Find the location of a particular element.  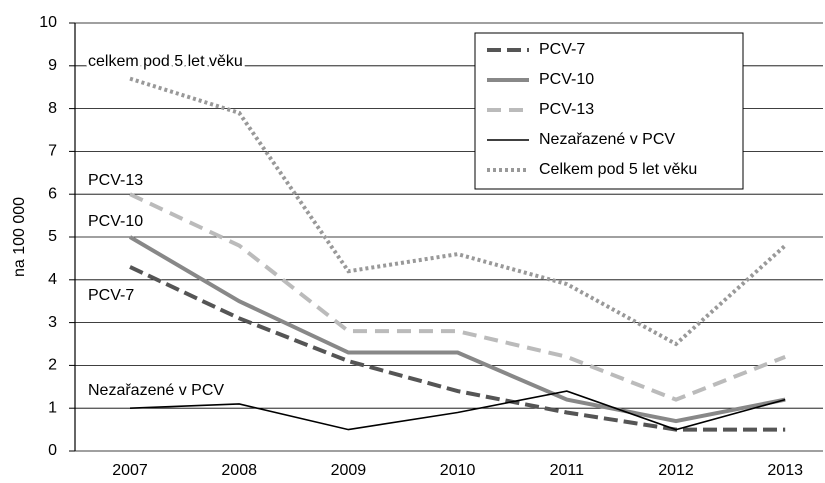

series-line is located at coordinates (457, 410).